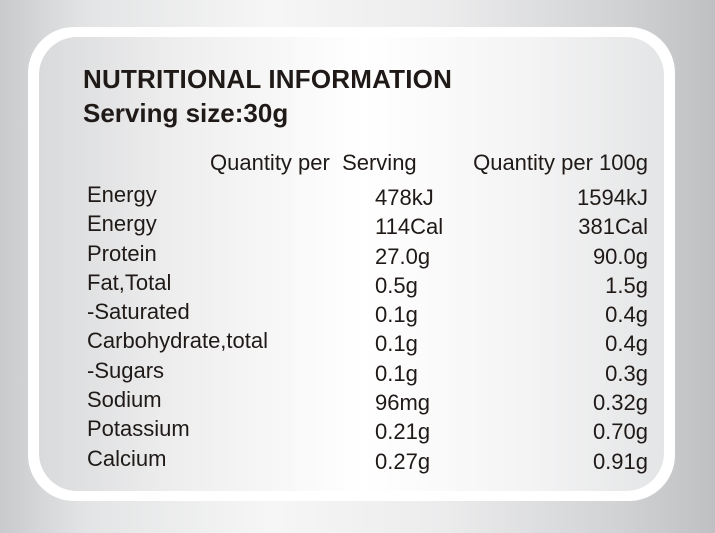 The image size is (715, 533). I want to click on per-serving-value: 0.21g, so click(403, 432).